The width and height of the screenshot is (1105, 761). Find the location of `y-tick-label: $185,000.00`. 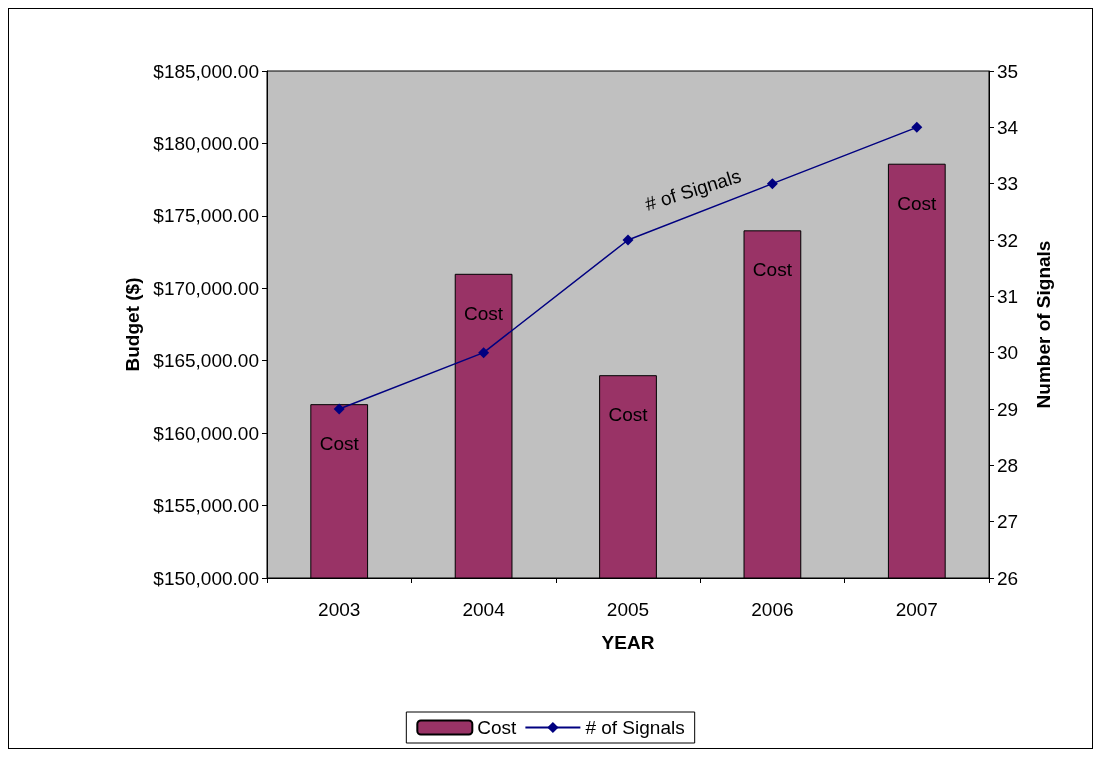

y-tick-label: $185,000.00 is located at coordinates (206, 71).